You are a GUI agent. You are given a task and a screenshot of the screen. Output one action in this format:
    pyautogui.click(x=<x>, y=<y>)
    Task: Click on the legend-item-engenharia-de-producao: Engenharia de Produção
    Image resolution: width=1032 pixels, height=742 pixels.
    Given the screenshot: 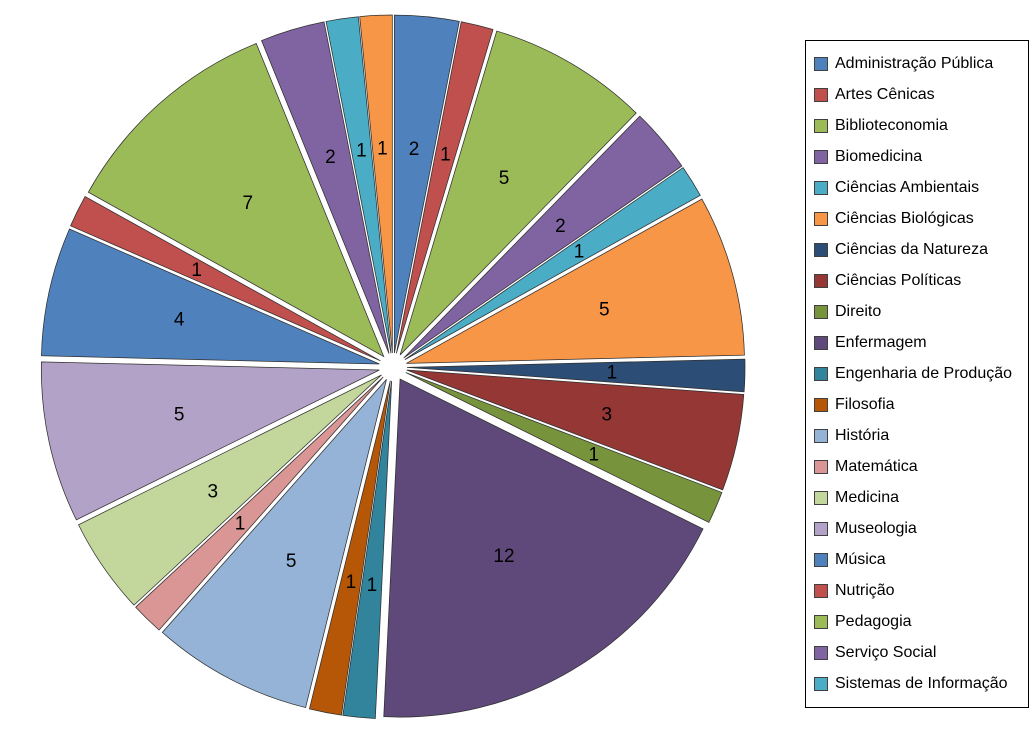 What is the action you would take?
    pyautogui.click(x=917, y=374)
    